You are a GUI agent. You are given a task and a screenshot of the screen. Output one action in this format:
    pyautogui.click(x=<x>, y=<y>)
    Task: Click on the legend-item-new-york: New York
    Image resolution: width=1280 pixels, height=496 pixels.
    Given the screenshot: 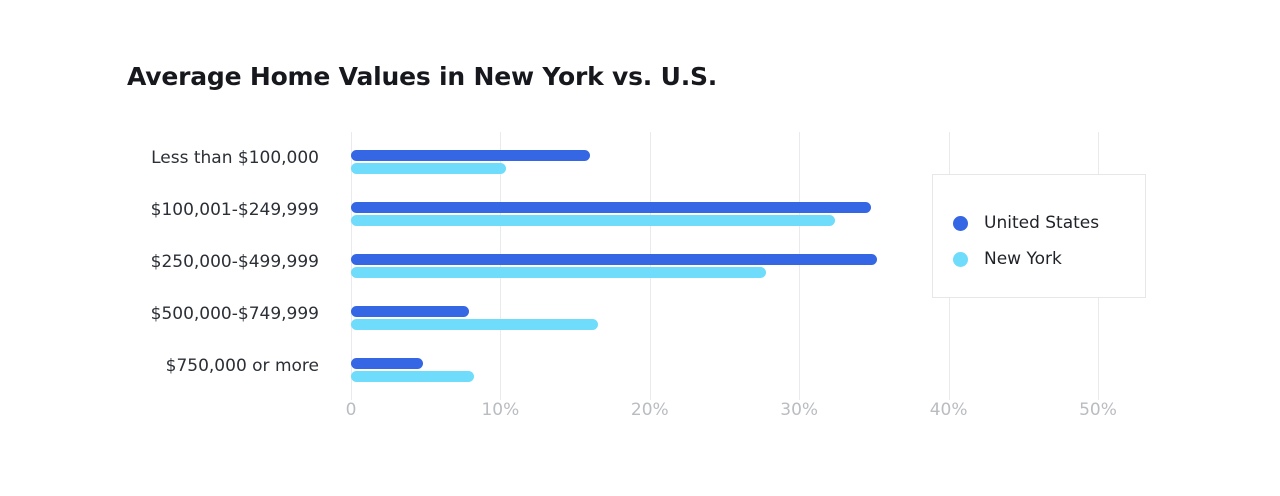 What is the action you would take?
    pyautogui.click(x=1007, y=259)
    